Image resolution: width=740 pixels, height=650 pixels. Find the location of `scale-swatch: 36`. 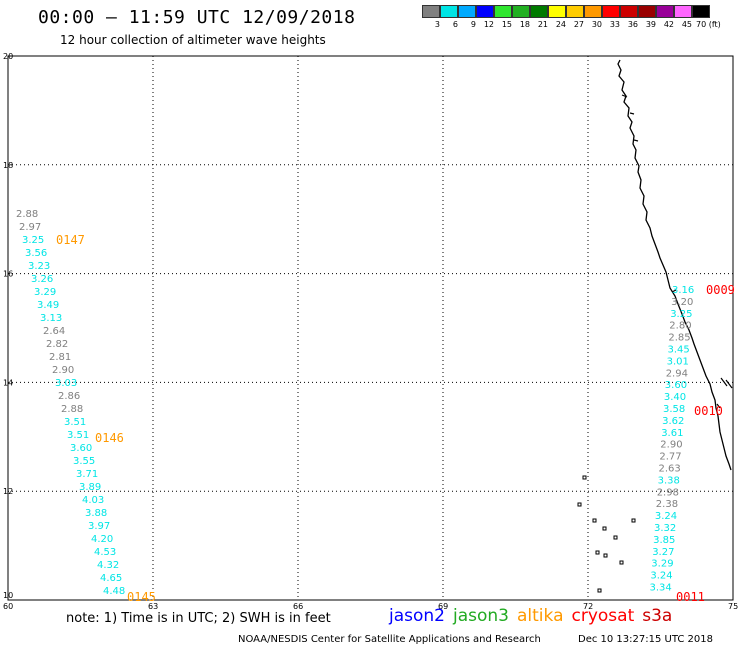

scale-swatch: 36 is located at coordinates (629, 17).